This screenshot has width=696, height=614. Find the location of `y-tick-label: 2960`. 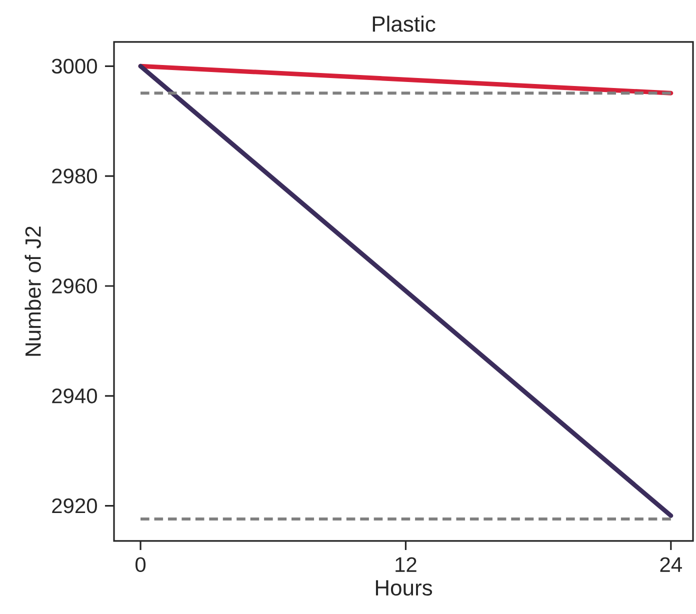

y-tick-label: 2960 is located at coordinates (74, 286).